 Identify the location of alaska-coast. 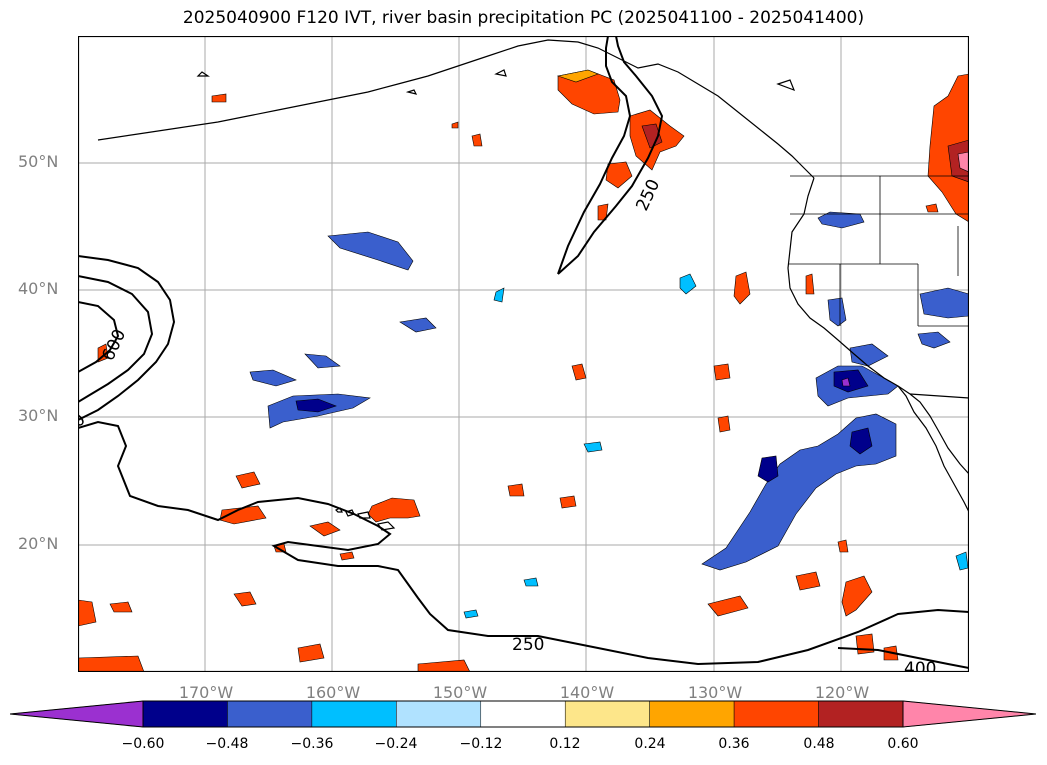
(456, 109).